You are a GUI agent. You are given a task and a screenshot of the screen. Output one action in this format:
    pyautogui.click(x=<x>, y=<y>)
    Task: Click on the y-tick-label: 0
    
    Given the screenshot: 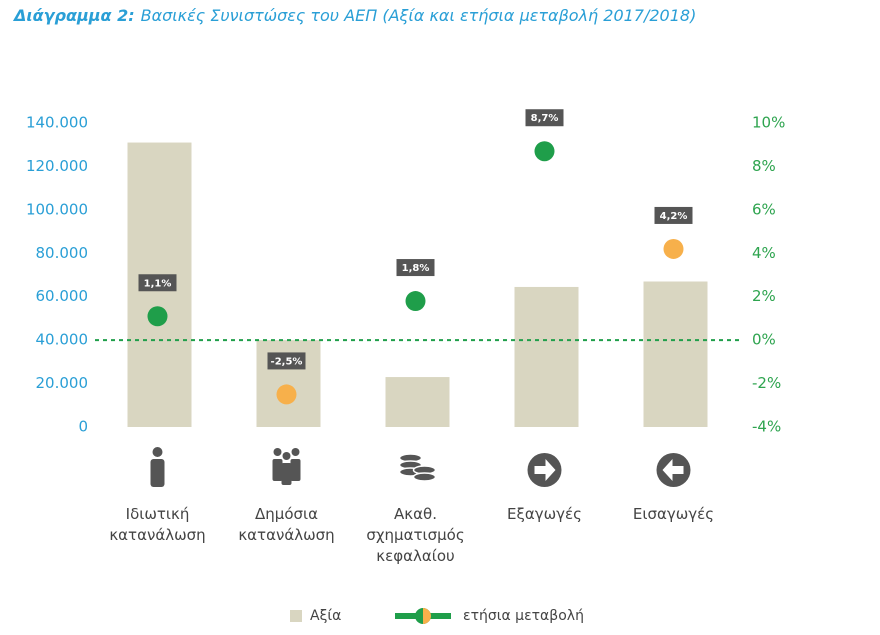 What is the action you would take?
    pyautogui.click(x=83, y=427)
    